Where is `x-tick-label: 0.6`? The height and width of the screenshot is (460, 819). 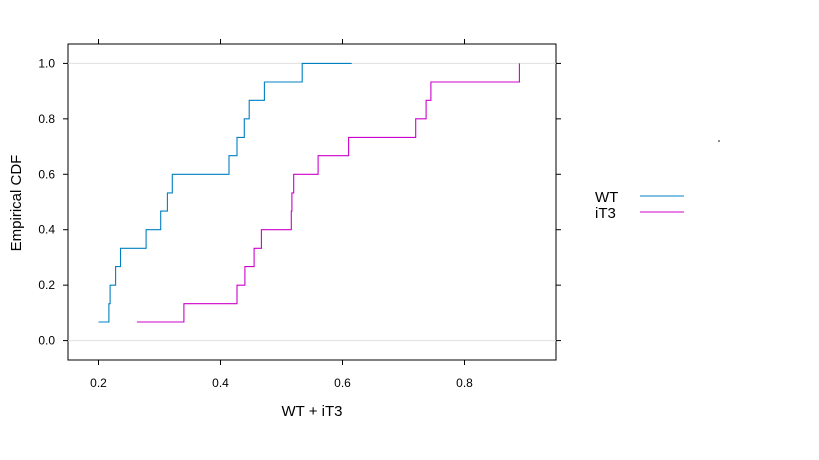 x-tick-label: 0.6 is located at coordinates (342, 383).